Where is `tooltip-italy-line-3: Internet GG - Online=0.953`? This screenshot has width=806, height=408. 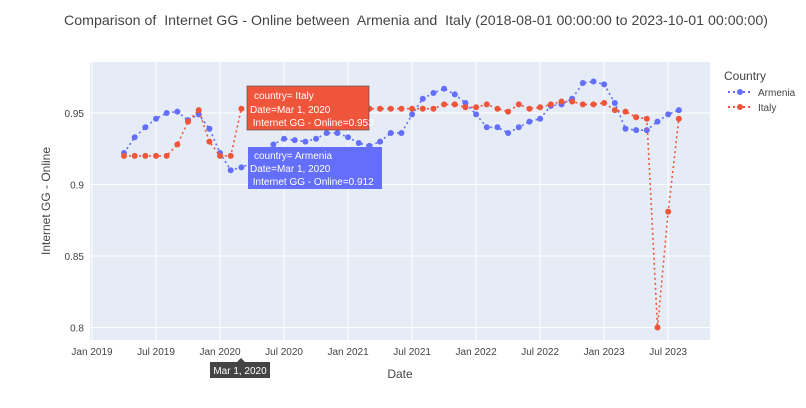 tooltip-italy-line-3: Internet GG - Online=0.953 is located at coordinates (312, 123).